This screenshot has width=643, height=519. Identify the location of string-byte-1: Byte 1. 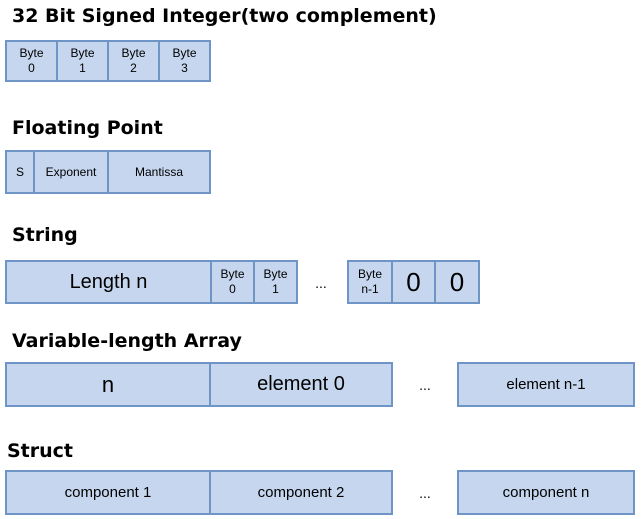
(275, 282).